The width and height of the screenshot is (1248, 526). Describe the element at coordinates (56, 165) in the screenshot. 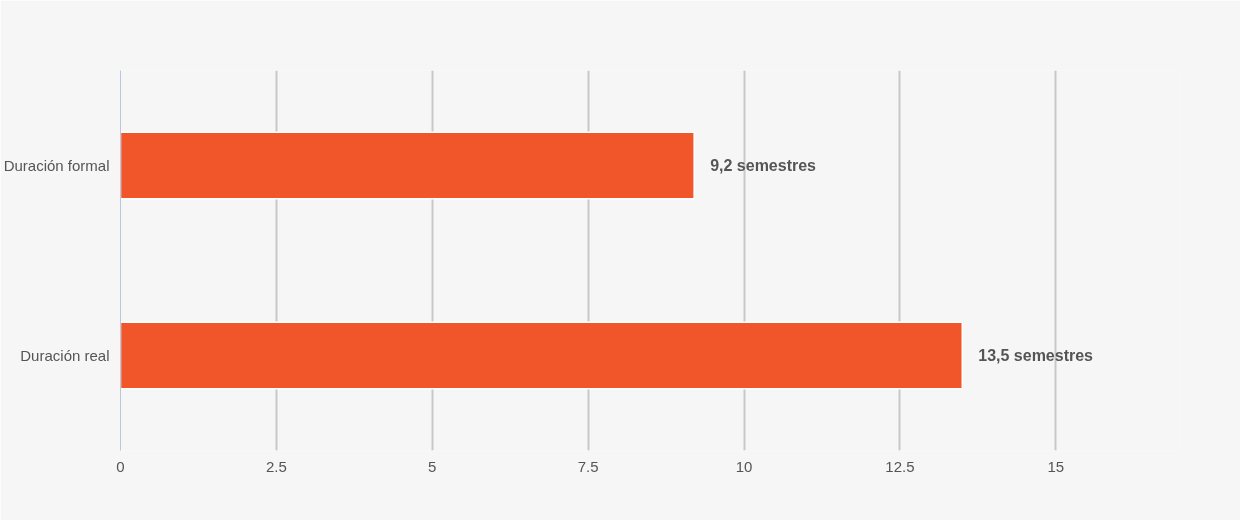

I see `y-tick-label: Duración formal` at that location.